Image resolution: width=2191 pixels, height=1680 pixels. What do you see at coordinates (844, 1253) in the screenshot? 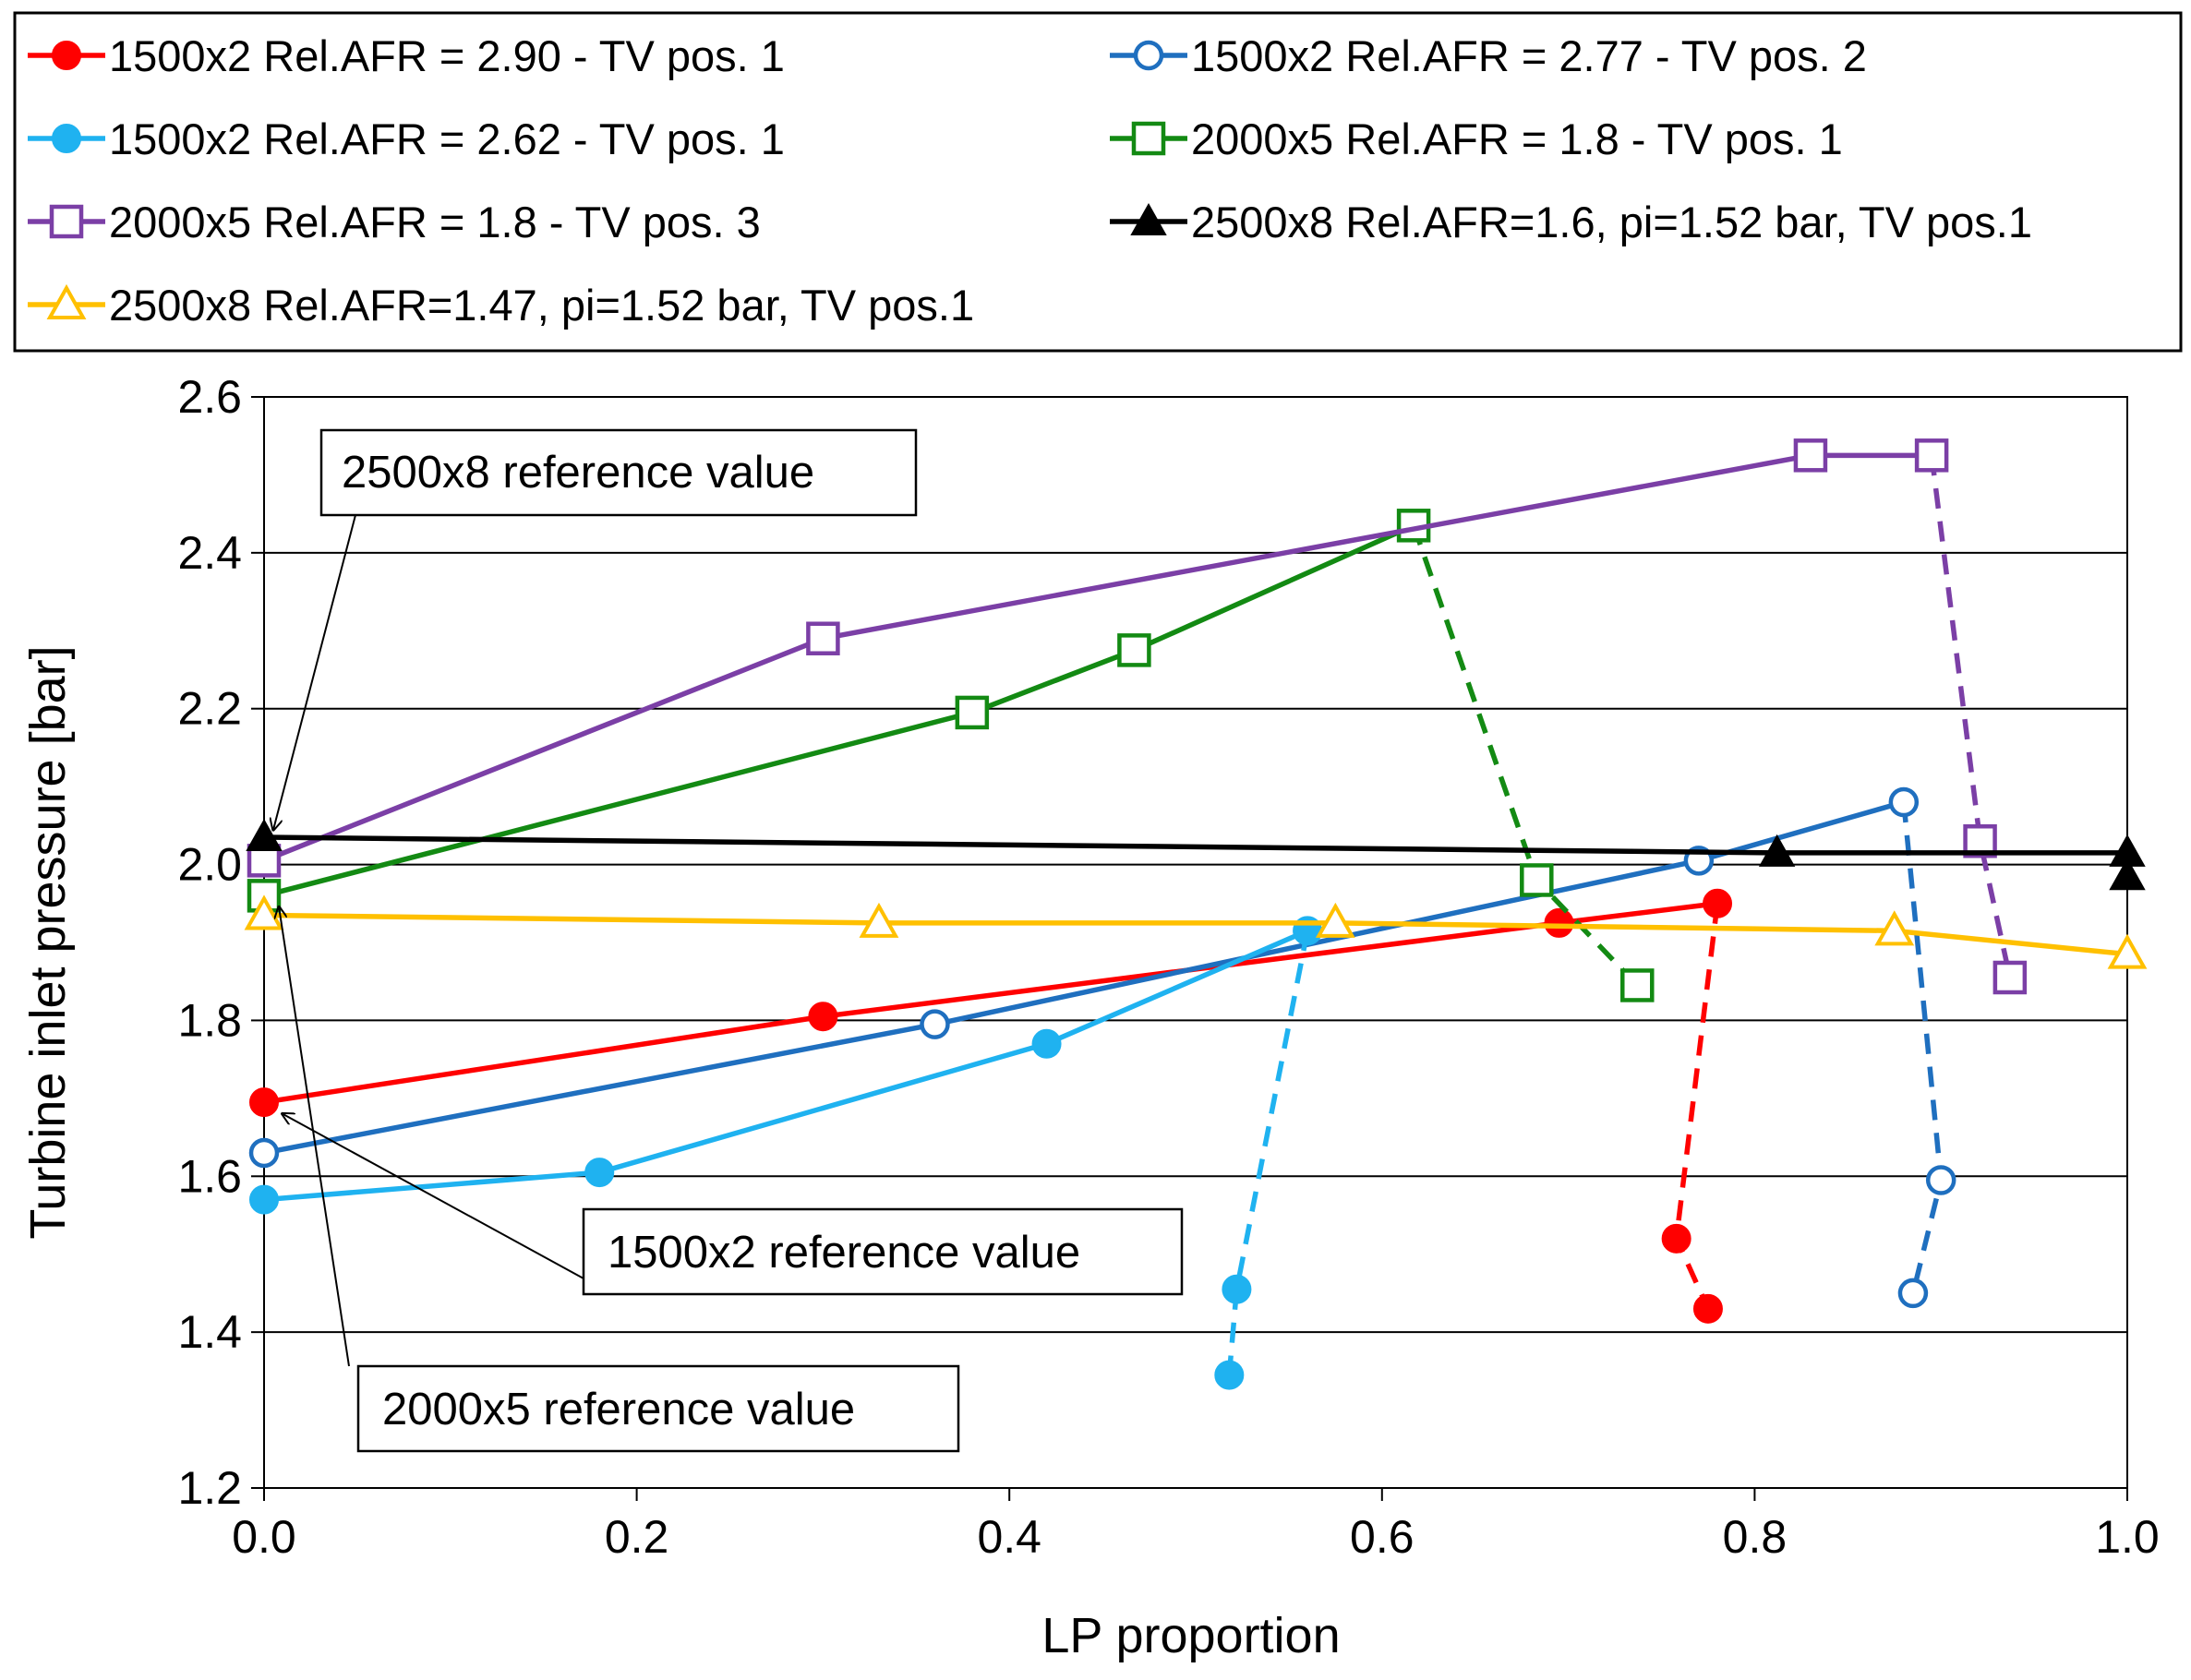
I see `annotation-label: 1500x2 reference value` at bounding box center [844, 1253].